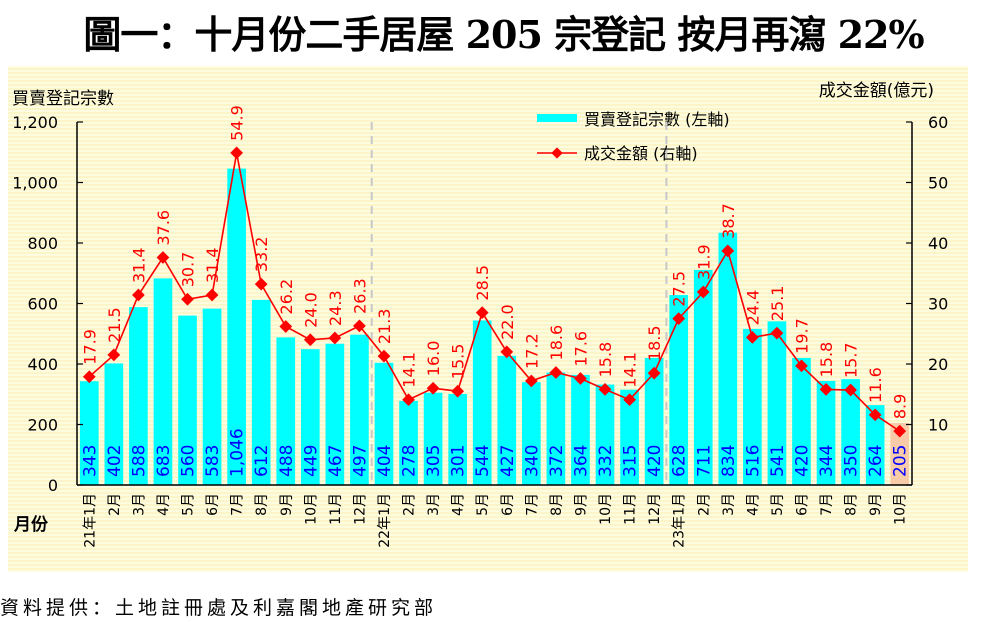 Image resolution: width=1007 pixels, height=622 pixels. What do you see at coordinates (704, 461) in the screenshot?
I see `bar-value-label: 711` at bounding box center [704, 461].